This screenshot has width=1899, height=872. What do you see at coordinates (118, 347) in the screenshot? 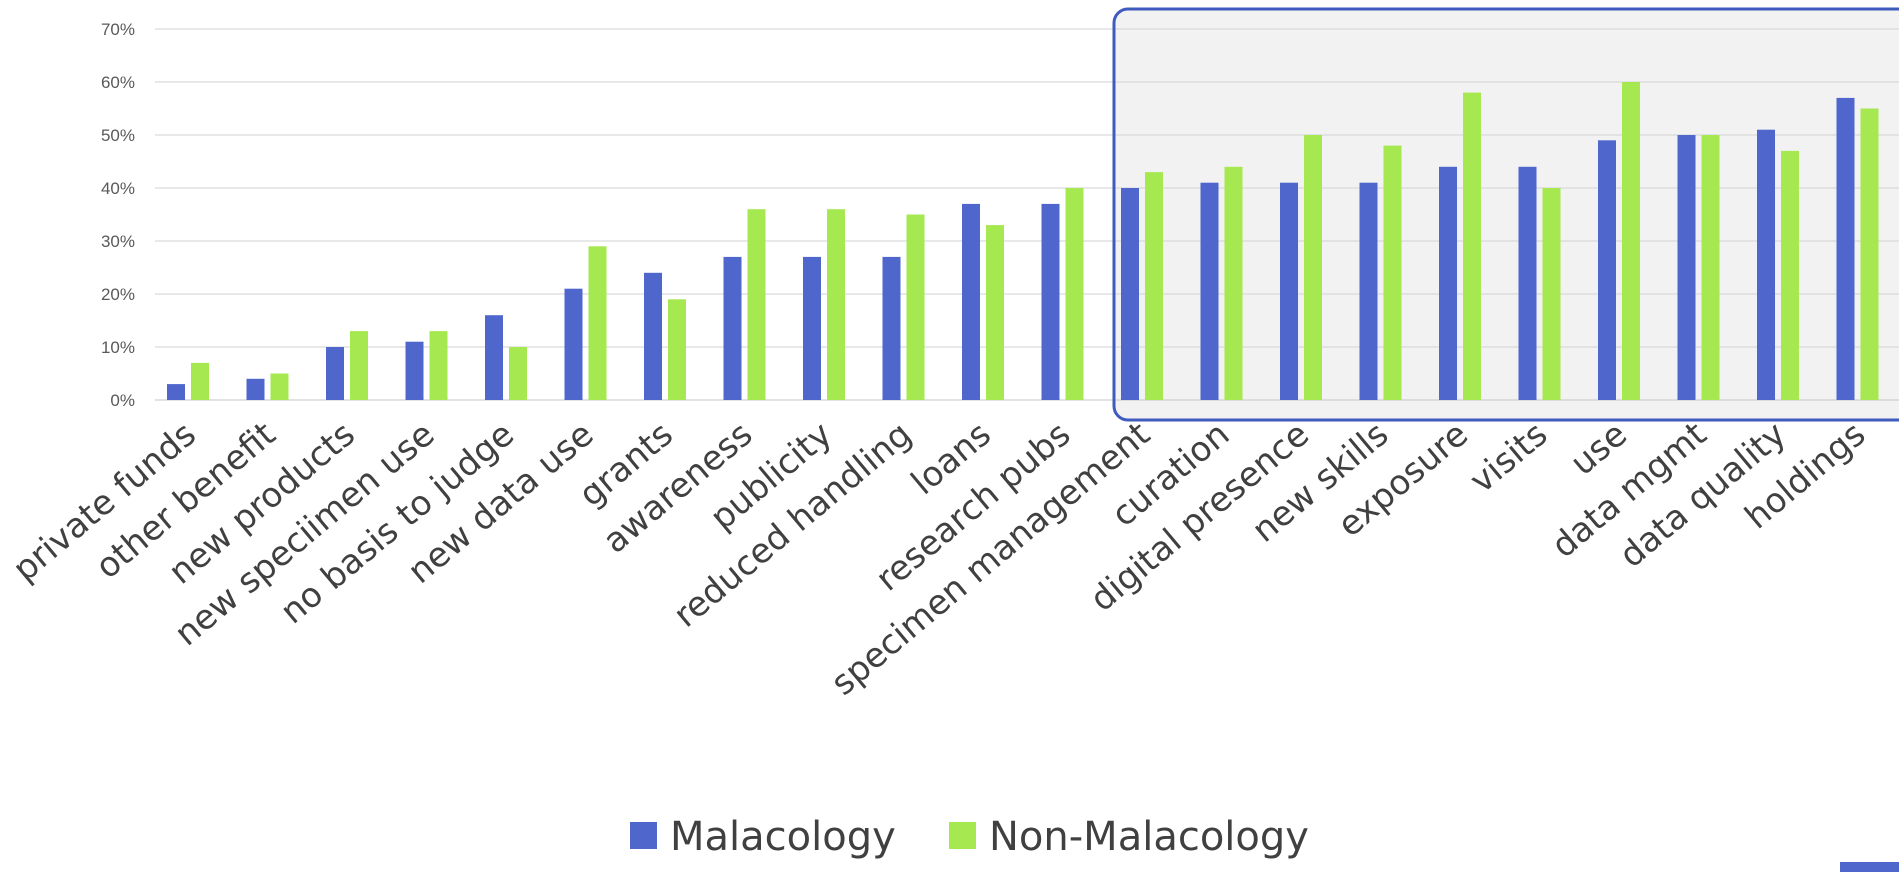
I see `y-tick-label: 10%` at bounding box center [118, 347].